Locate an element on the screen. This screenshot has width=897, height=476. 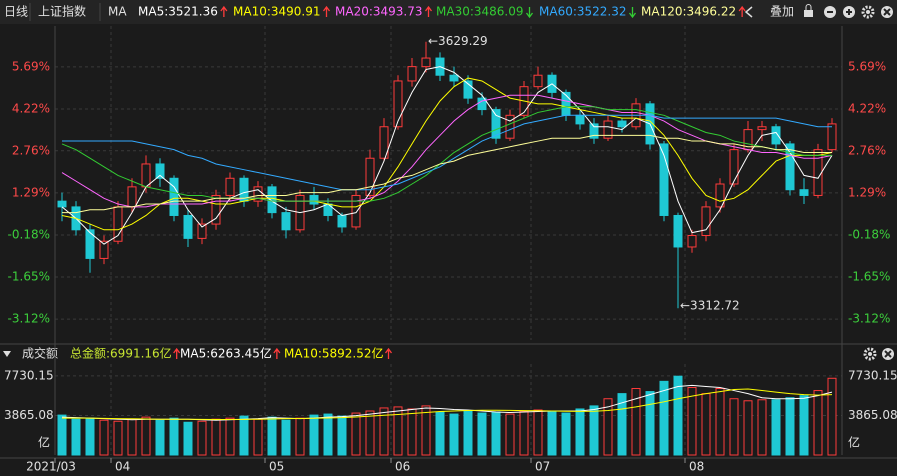
overlay-button: 叠加 is located at coordinates (782, 12).